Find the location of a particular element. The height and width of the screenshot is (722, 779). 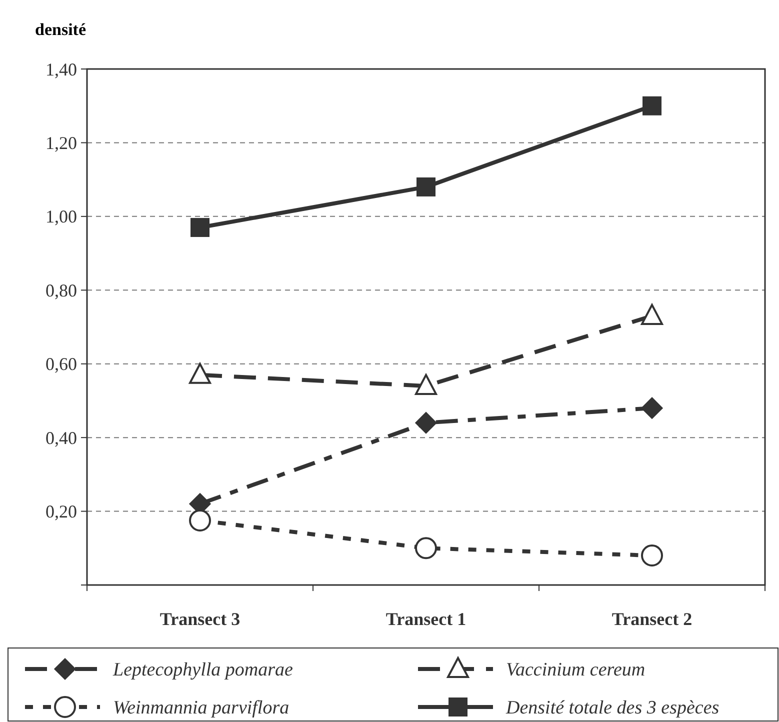

legend-label: Leptecophylla pomarae is located at coordinates (202, 670).